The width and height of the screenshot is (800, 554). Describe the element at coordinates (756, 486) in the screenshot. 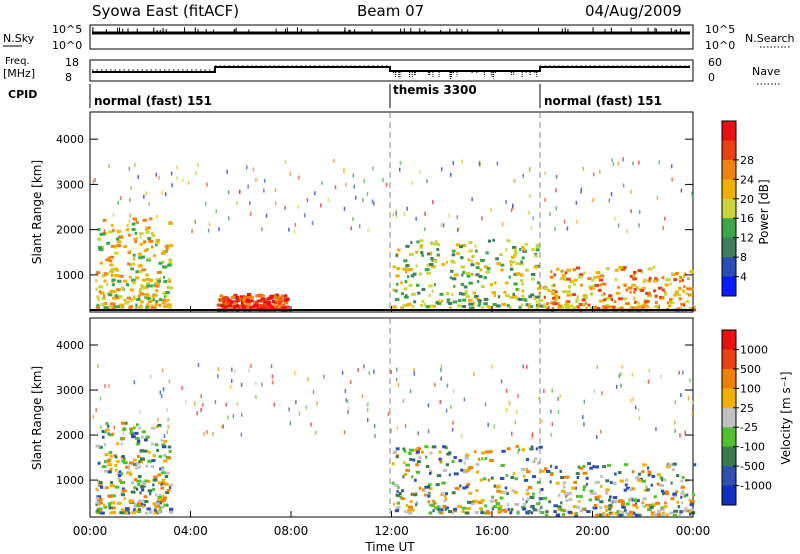

I see `colorbar-tick-label: -1000` at that location.